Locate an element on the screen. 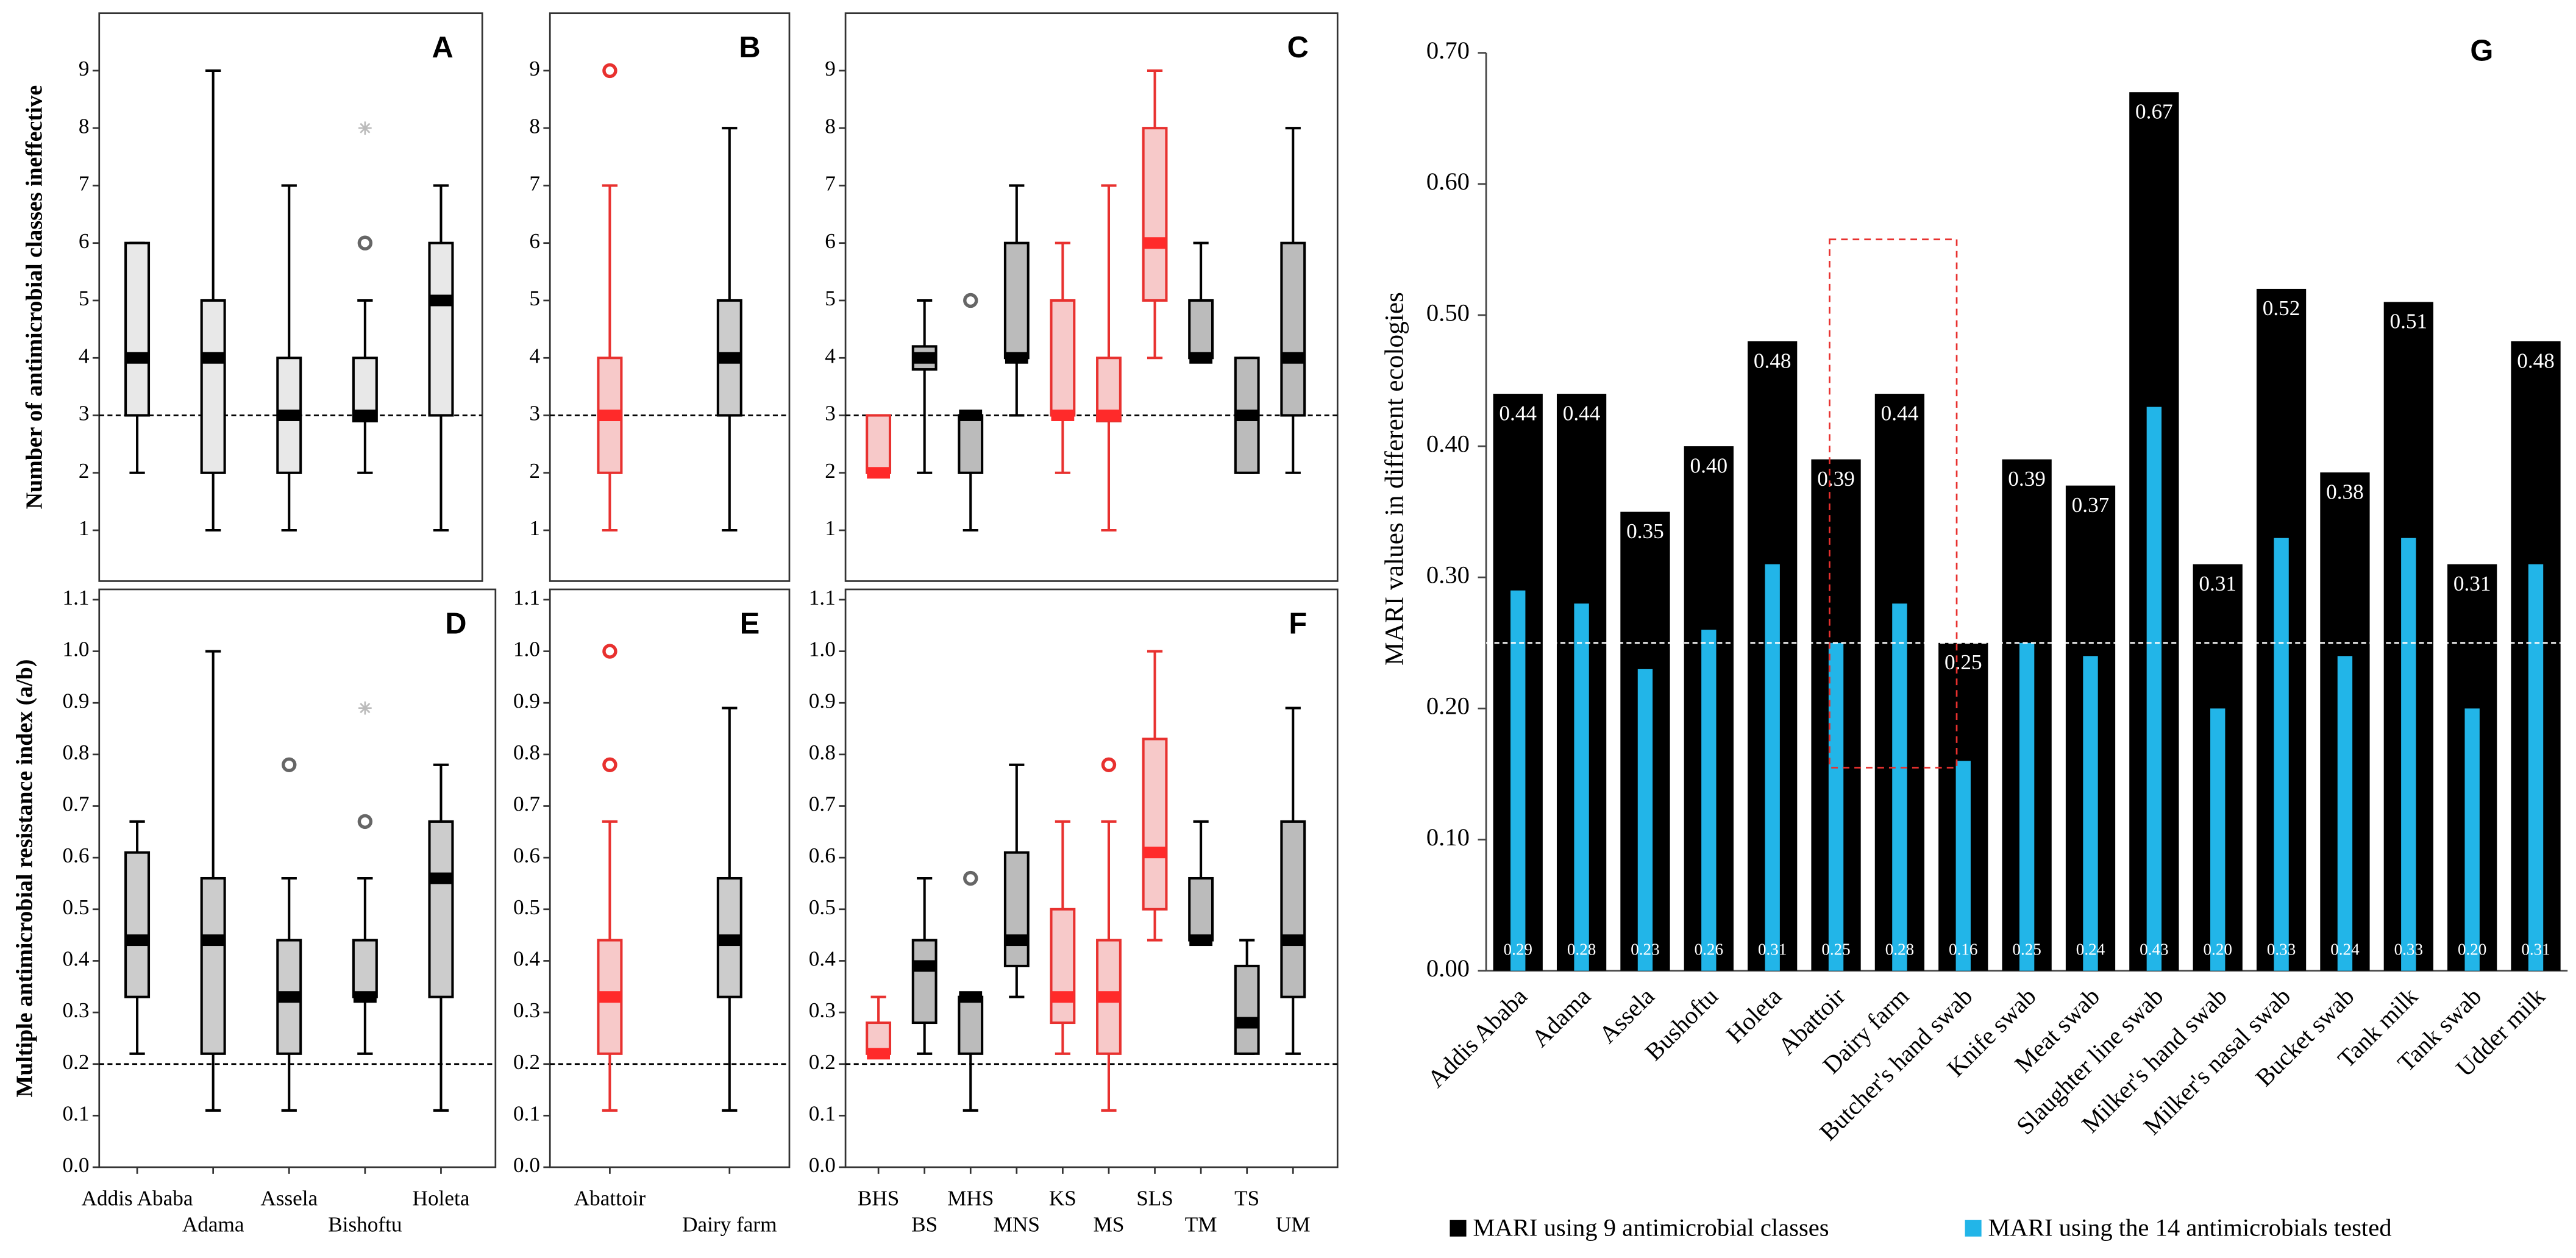 The height and width of the screenshot is (1258, 2576). panel-label: A is located at coordinates (443, 47).